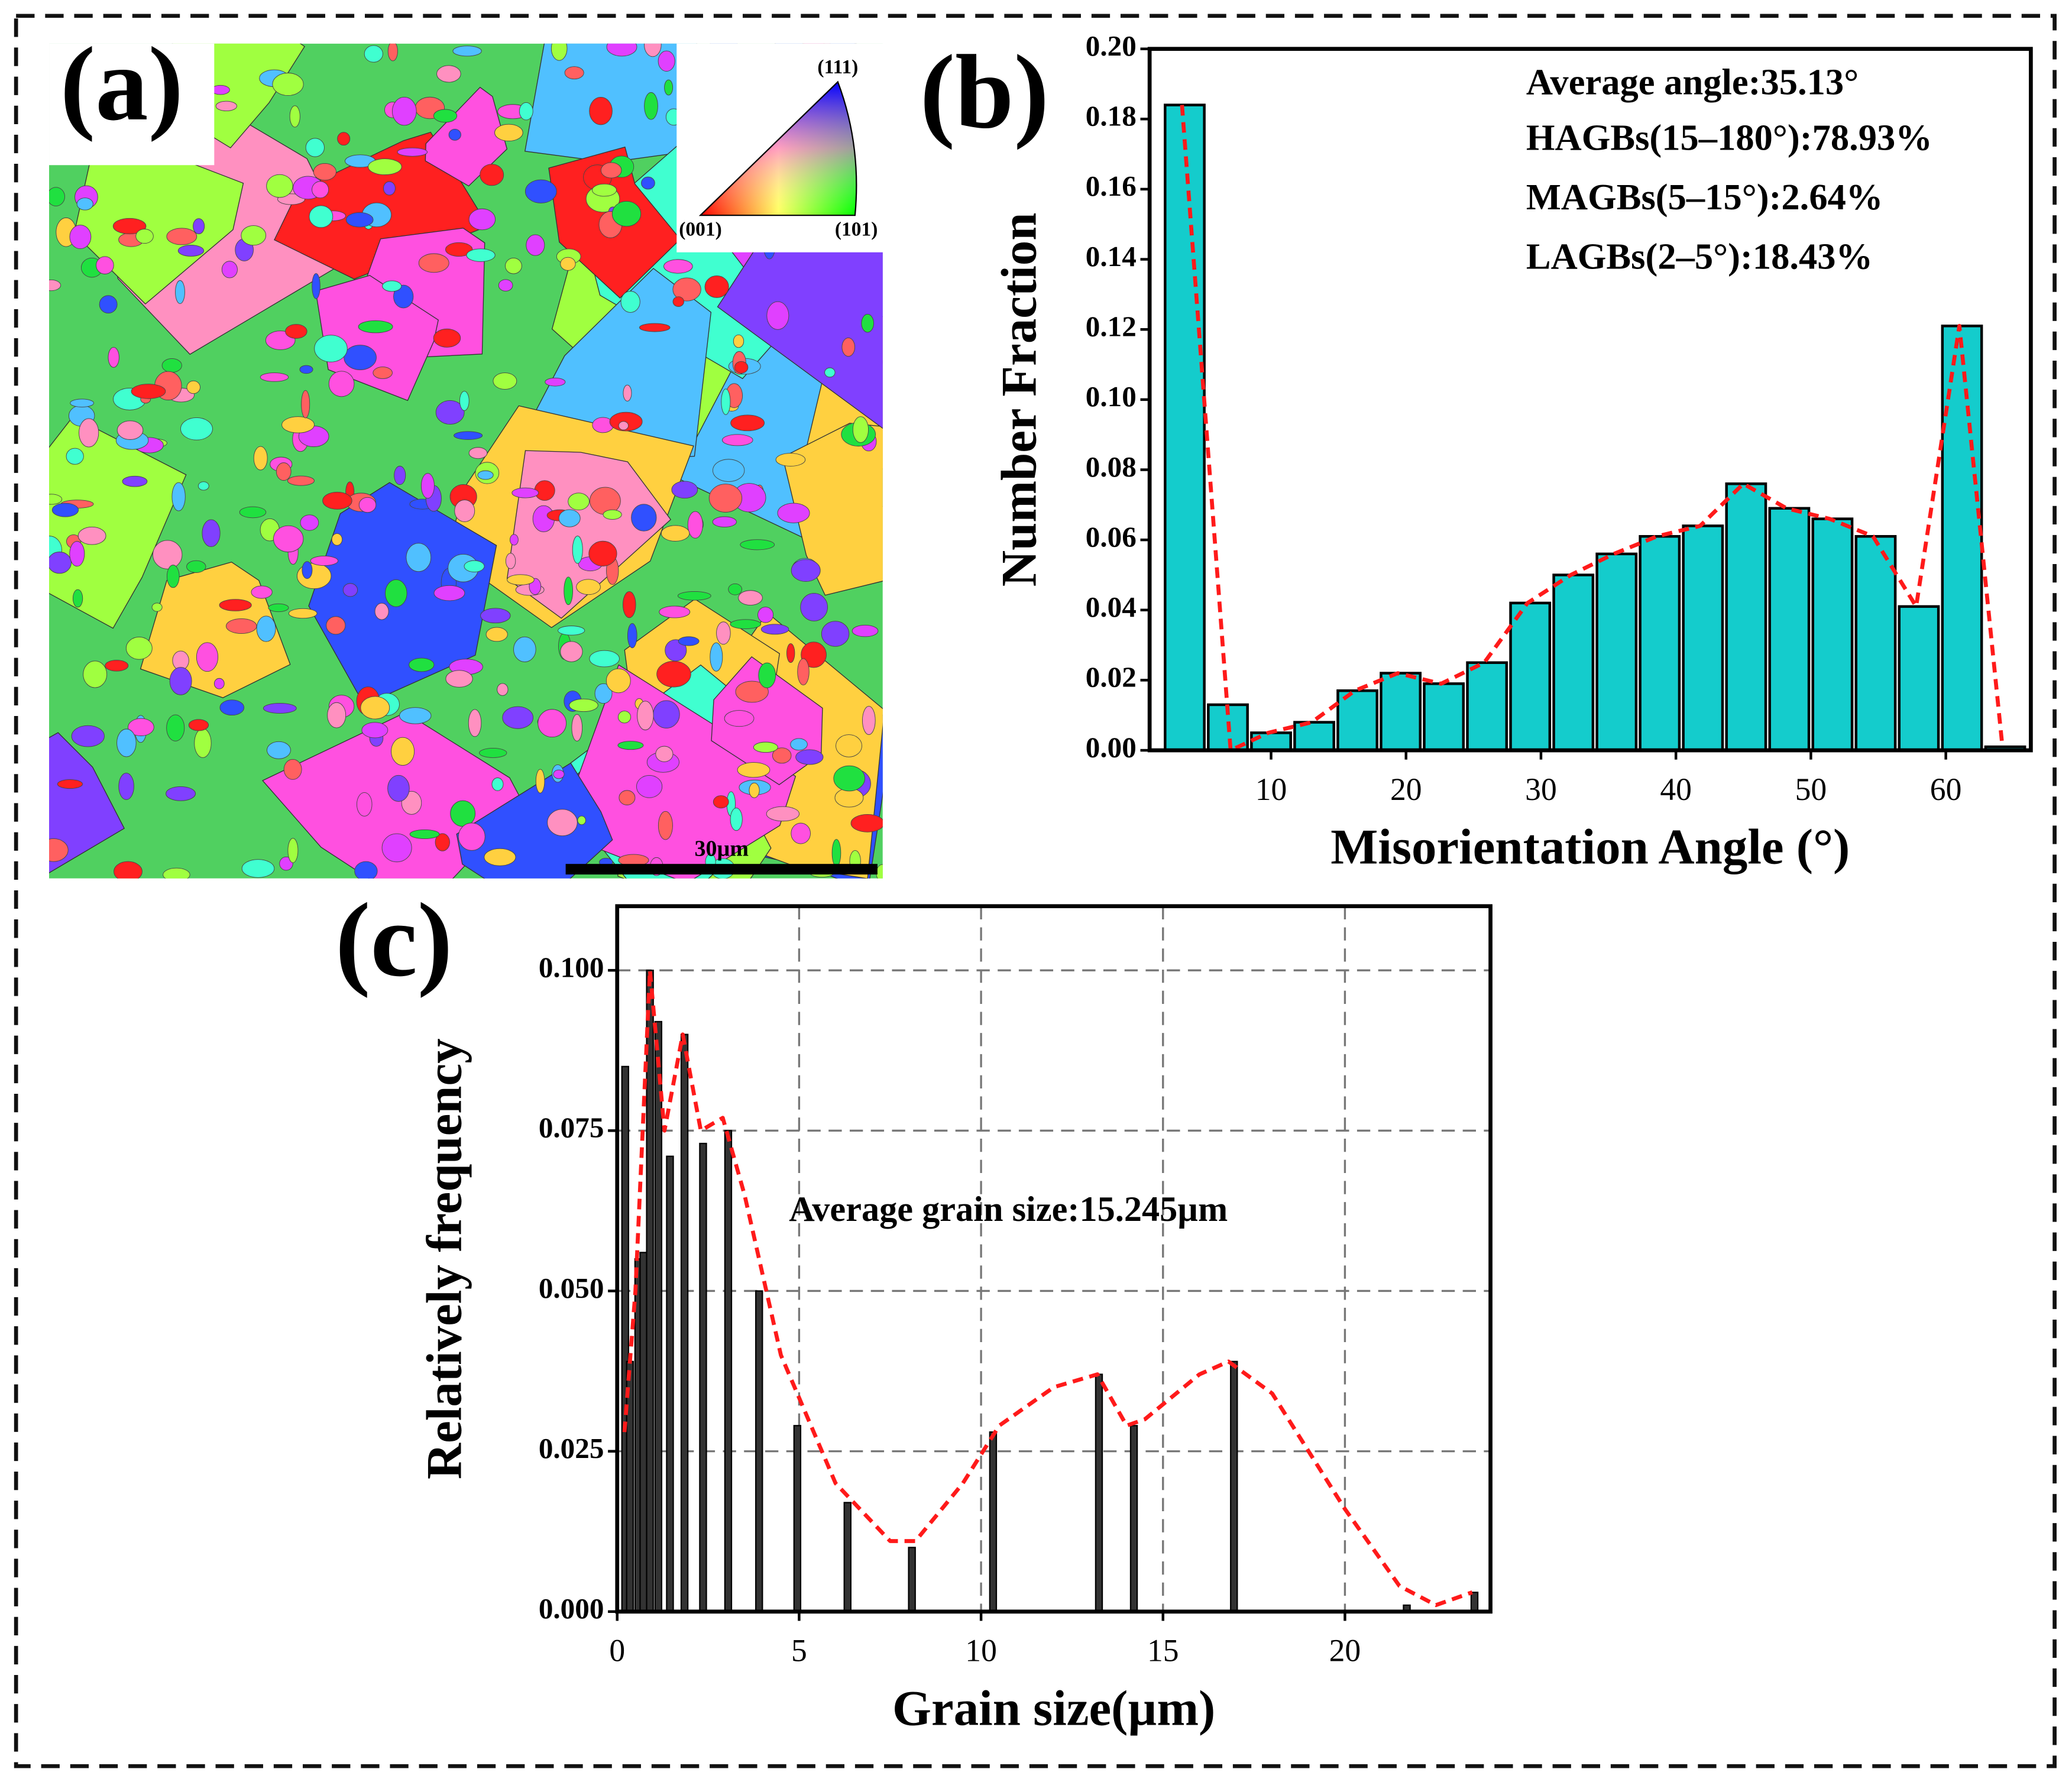 The image size is (2072, 1782). Describe the element at coordinates (1729, 137) in the screenshot. I see `annotation: HAGBs(15–180°):78.93%` at that location.